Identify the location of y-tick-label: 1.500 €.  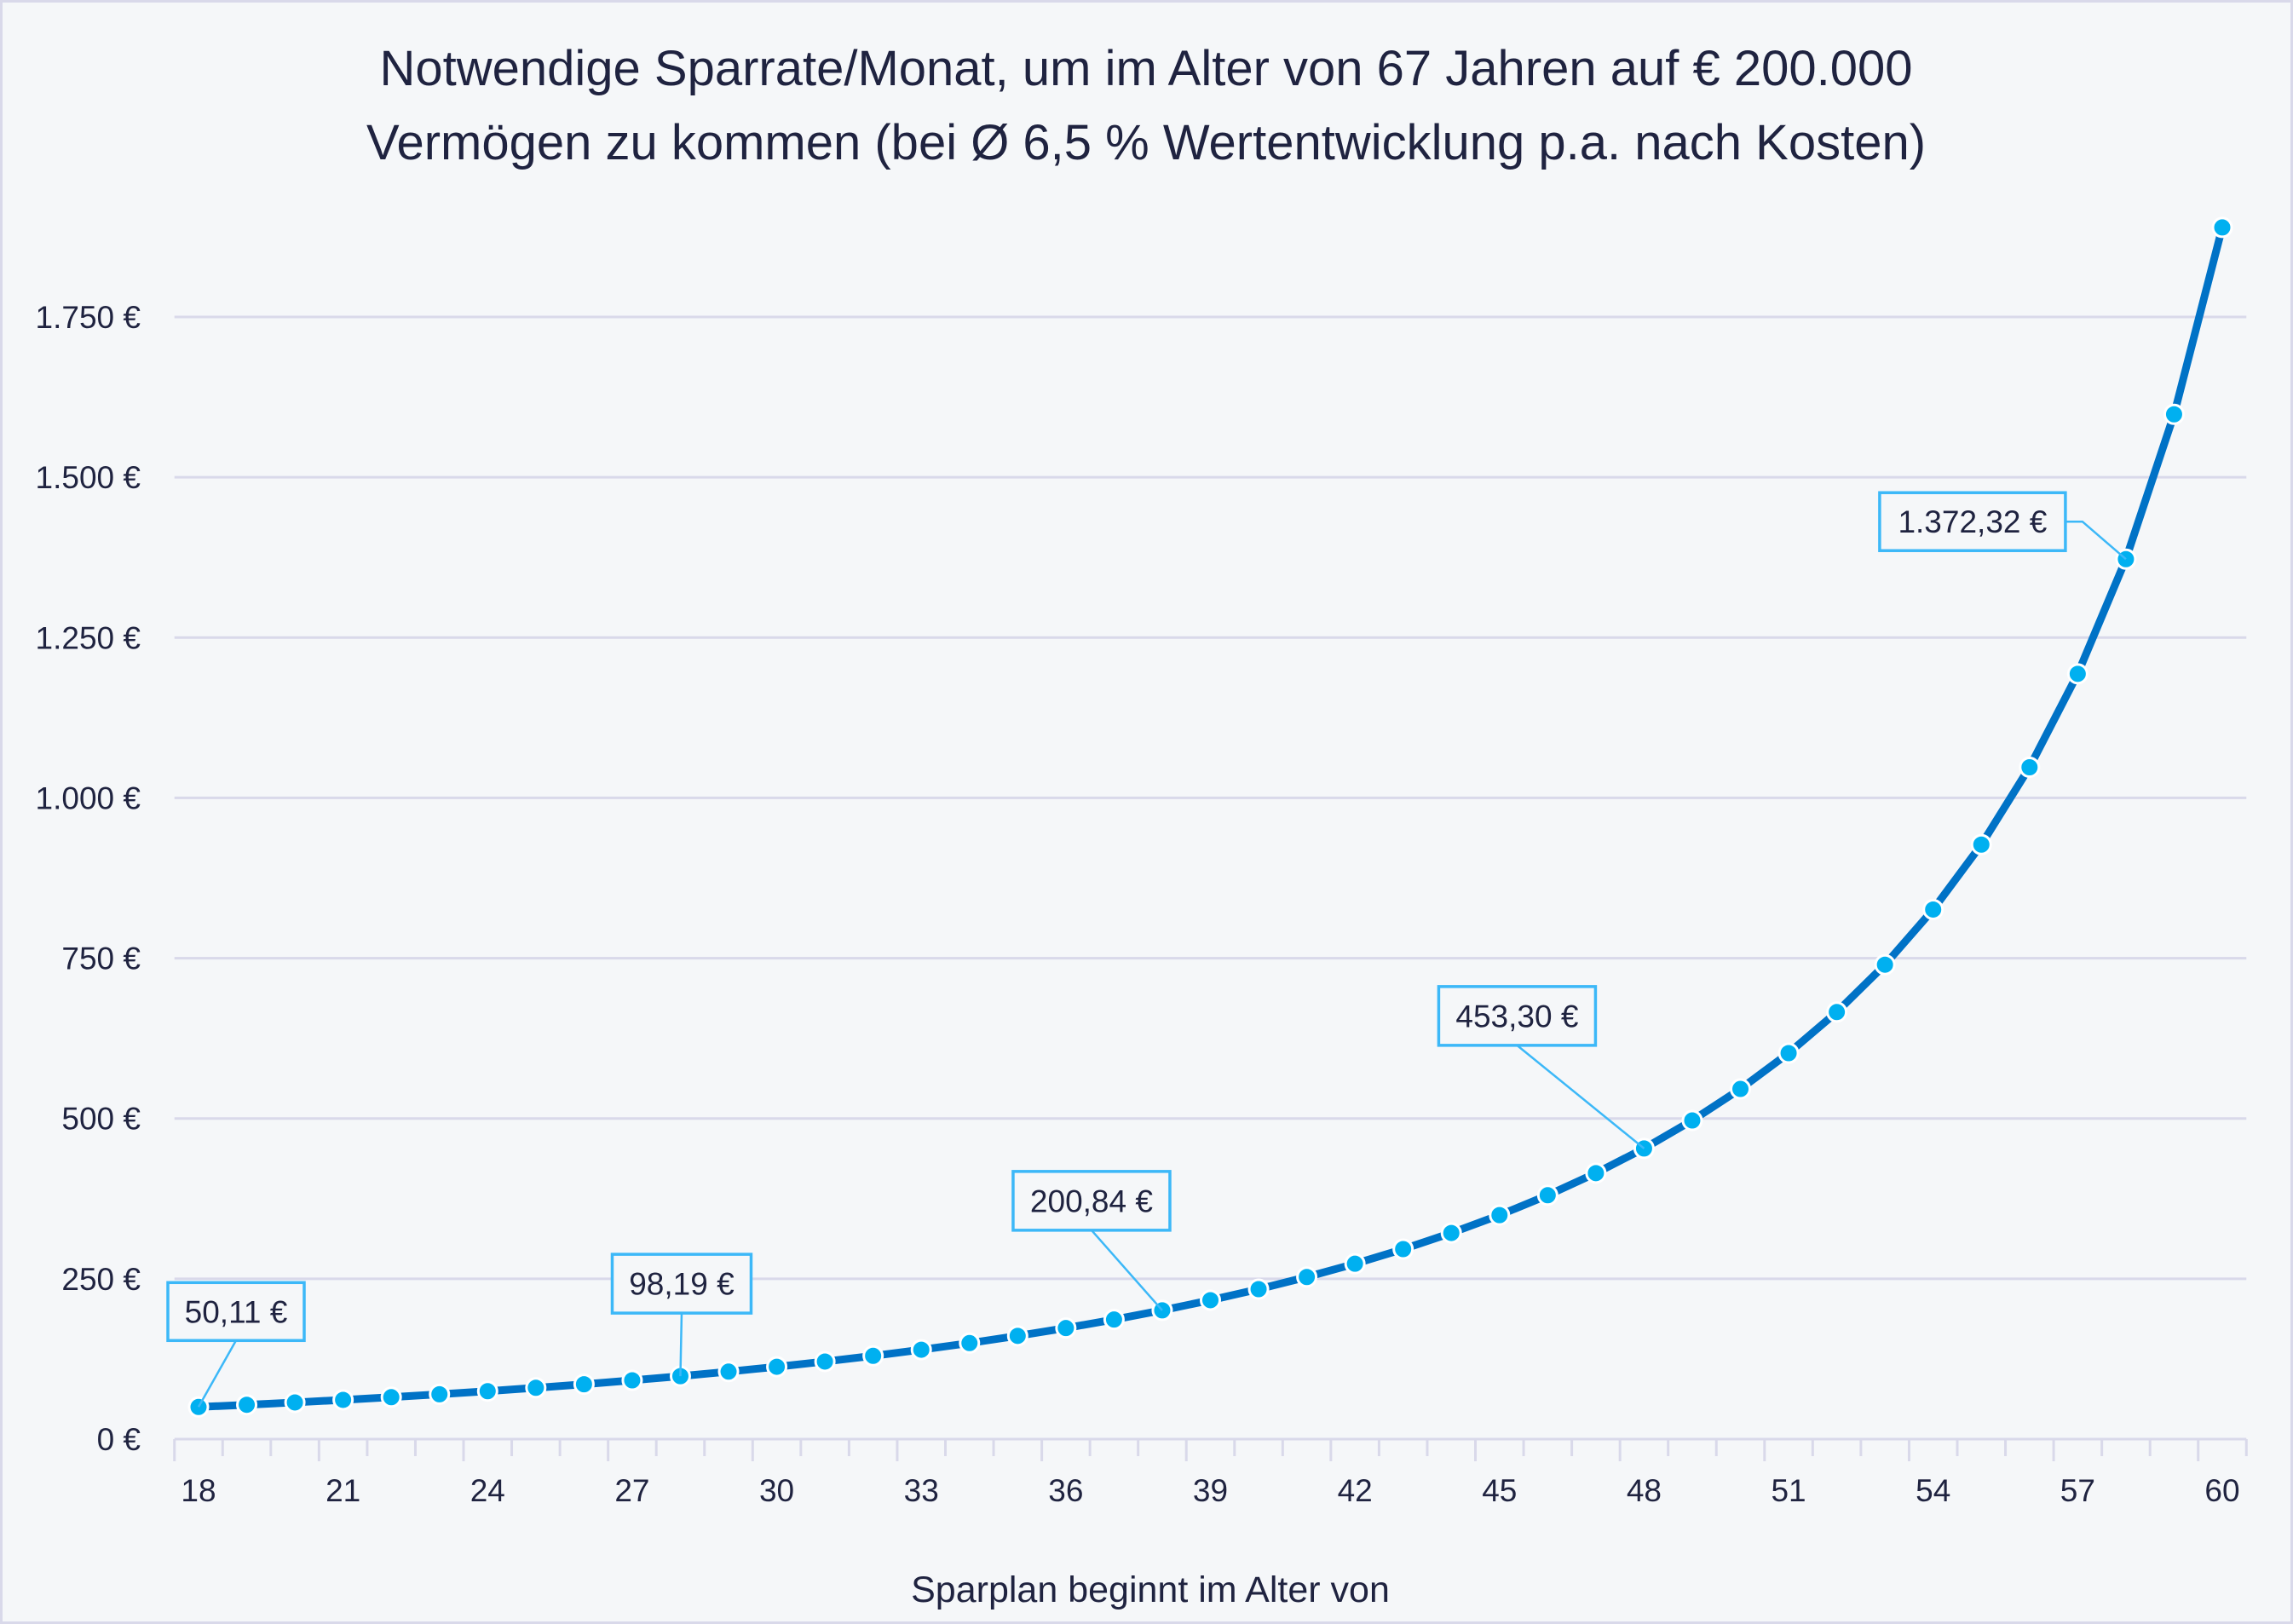
(88, 477).